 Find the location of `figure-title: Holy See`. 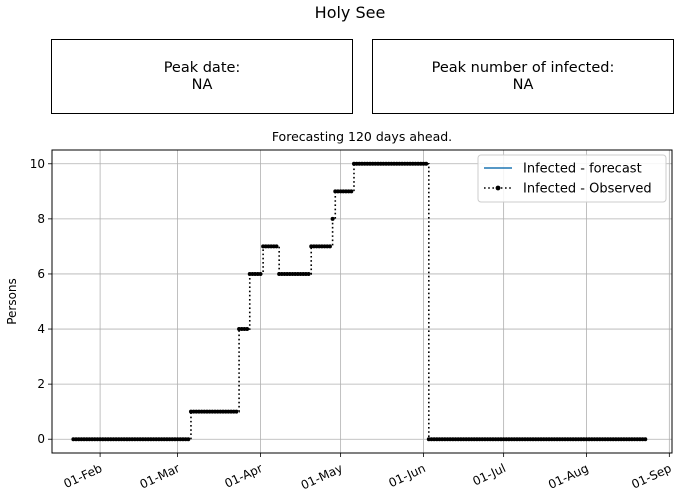

figure-title: Holy See is located at coordinates (350, 12).